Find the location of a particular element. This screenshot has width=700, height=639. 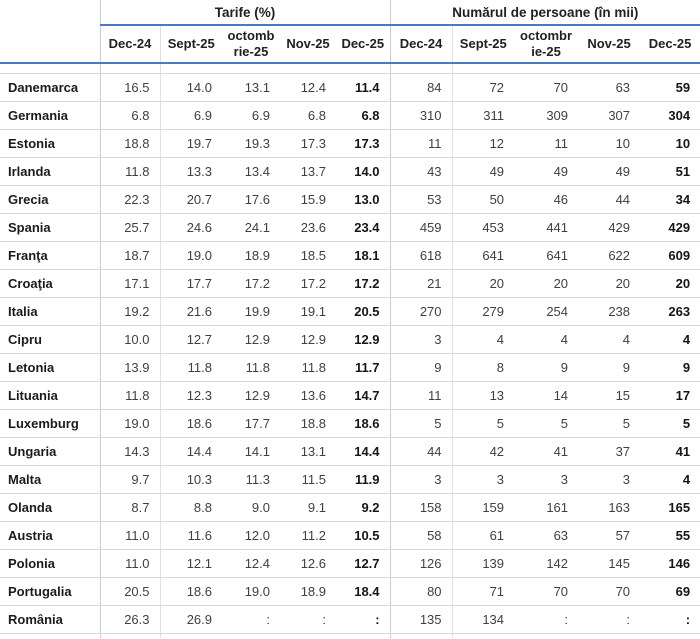

persoane-cell-dec24: 3 is located at coordinates (421, 479).